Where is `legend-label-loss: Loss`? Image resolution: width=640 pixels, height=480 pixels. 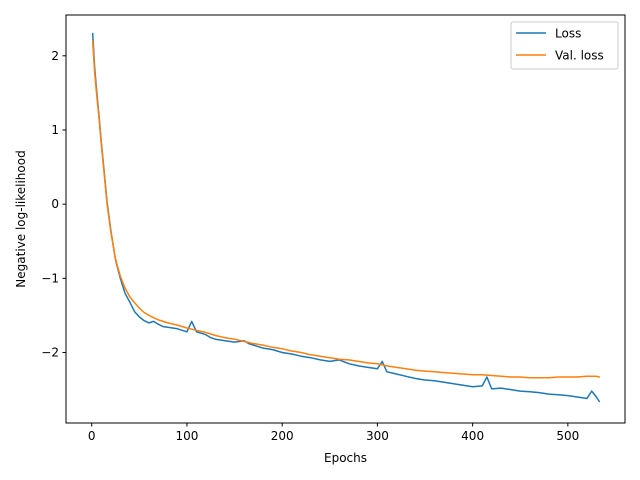 legend-label-loss: Loss is located at coordinates (568, 34).